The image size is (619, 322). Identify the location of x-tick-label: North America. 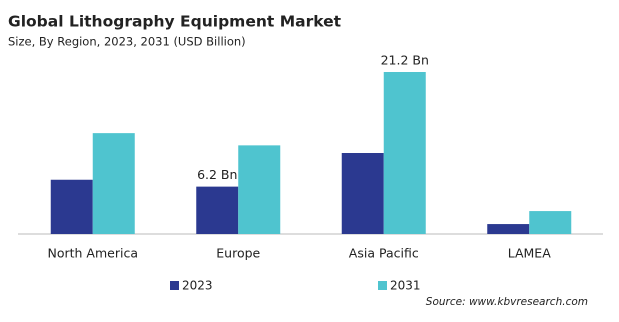
(93, 253).